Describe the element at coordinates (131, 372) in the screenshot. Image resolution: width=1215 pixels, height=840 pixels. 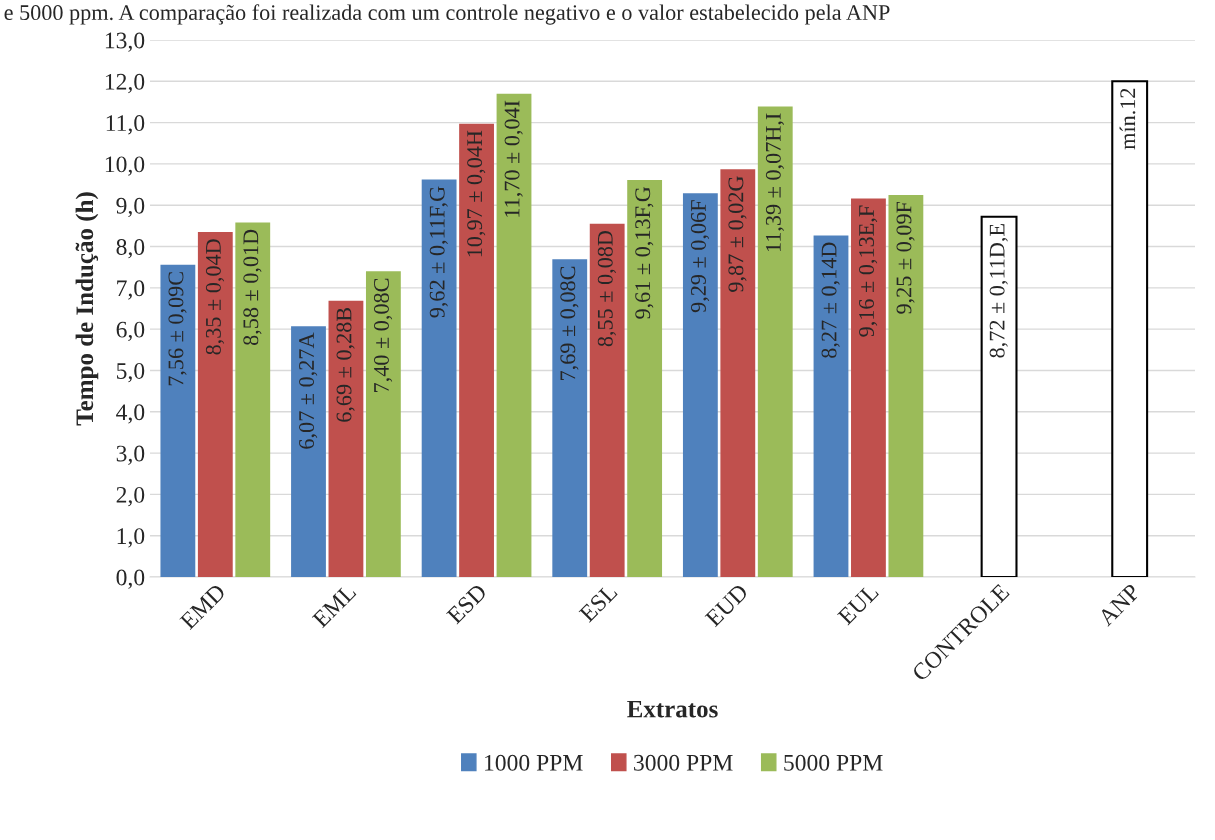
I see `y-tick-label: 5,0` at that location.